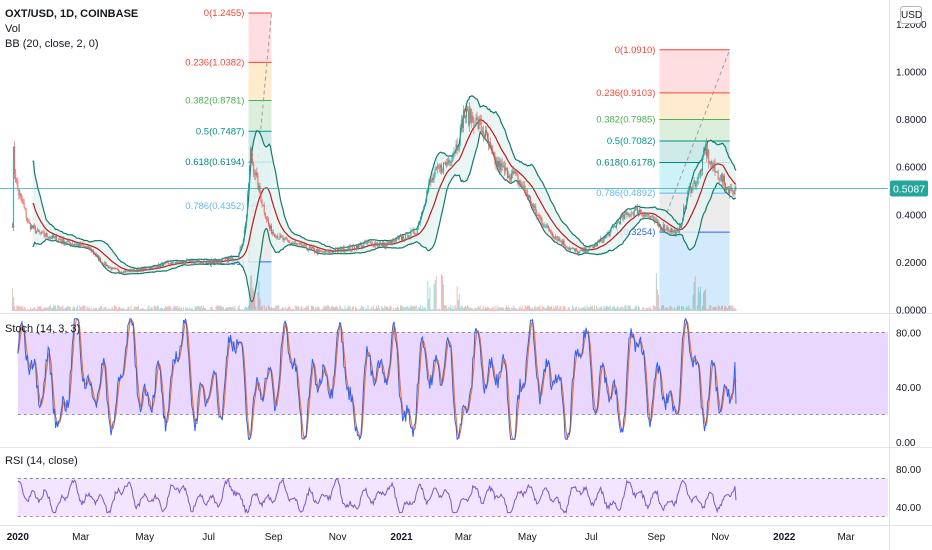 The height and width of the screenshot is (550, 932). I want to click on currency-button: USD, so click(911, 15).